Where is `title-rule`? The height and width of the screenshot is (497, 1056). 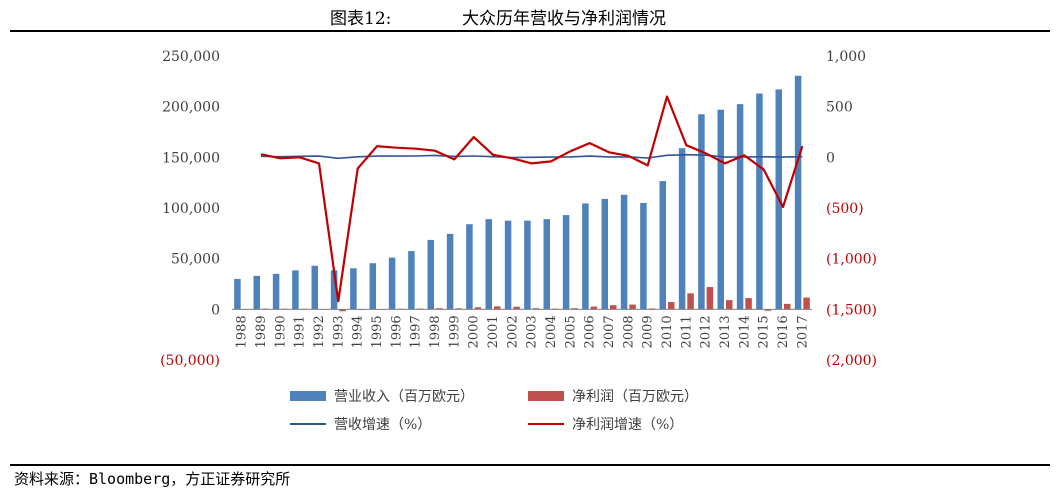
title-rule is located at coordinates (530, 31).